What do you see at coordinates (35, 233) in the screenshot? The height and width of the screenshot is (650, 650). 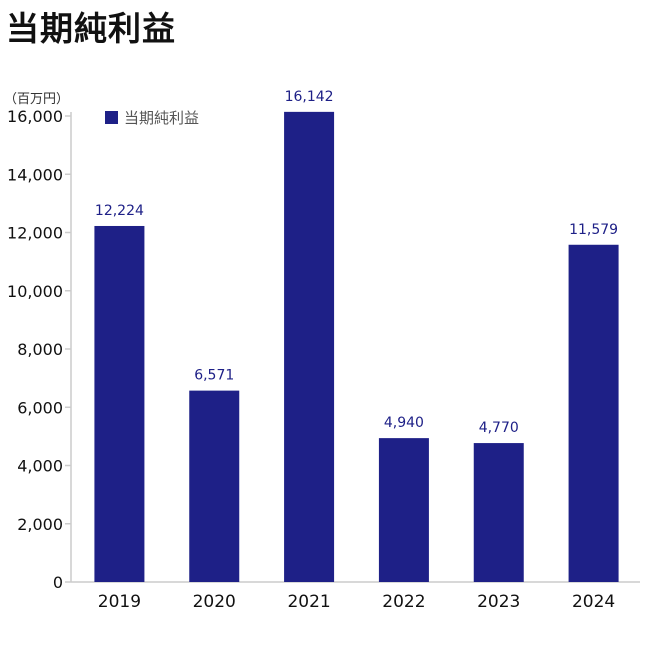 I see `y-tick-label: 12,000` at bounding box center [35, 233].